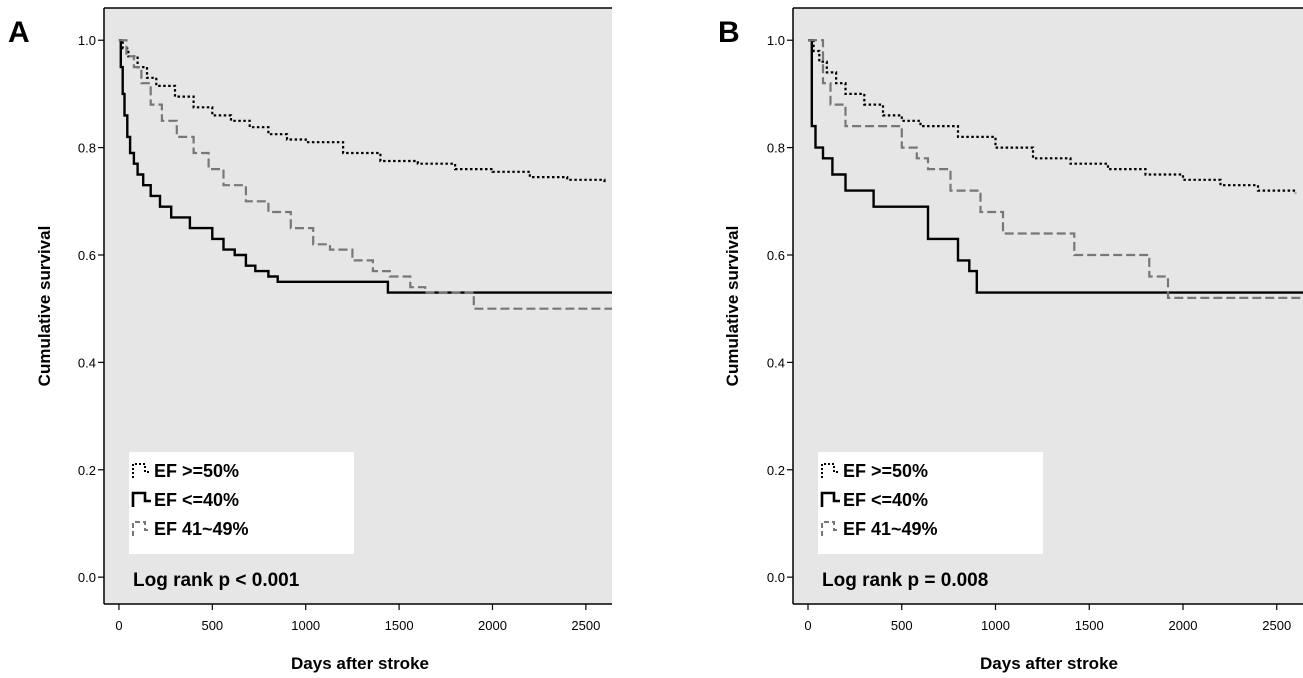  I want to click on panel-letter: A, so click(19, 32).